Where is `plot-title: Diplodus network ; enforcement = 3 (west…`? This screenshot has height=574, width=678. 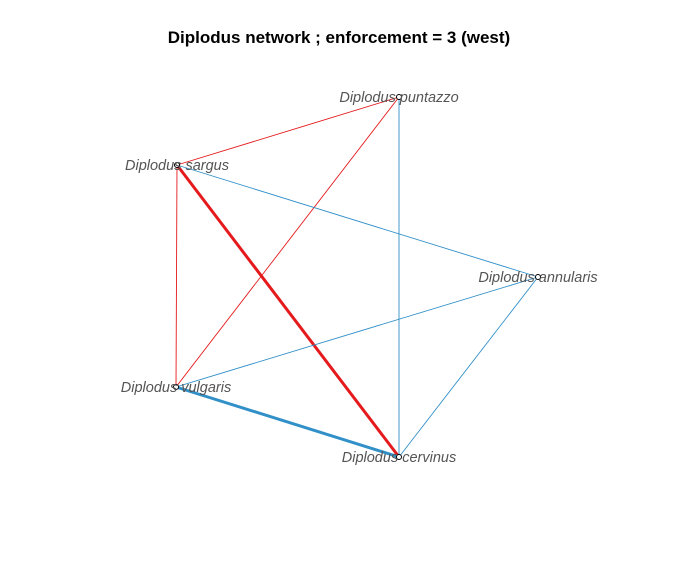 plot-title: Diplodus network ; enforcement = 3 (west… is located at coordinates (339, 37).